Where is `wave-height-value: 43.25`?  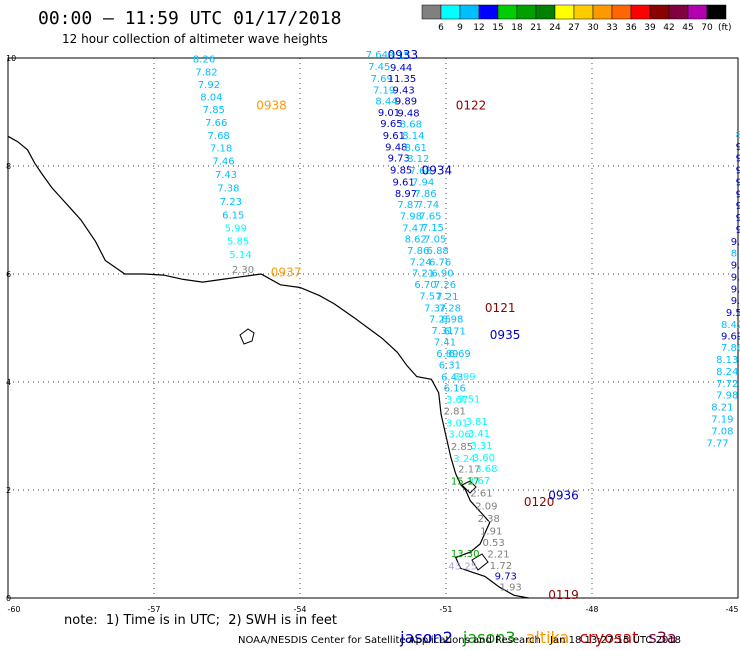 wave-height-value: 43.25 is located at coordinates (462, 566).